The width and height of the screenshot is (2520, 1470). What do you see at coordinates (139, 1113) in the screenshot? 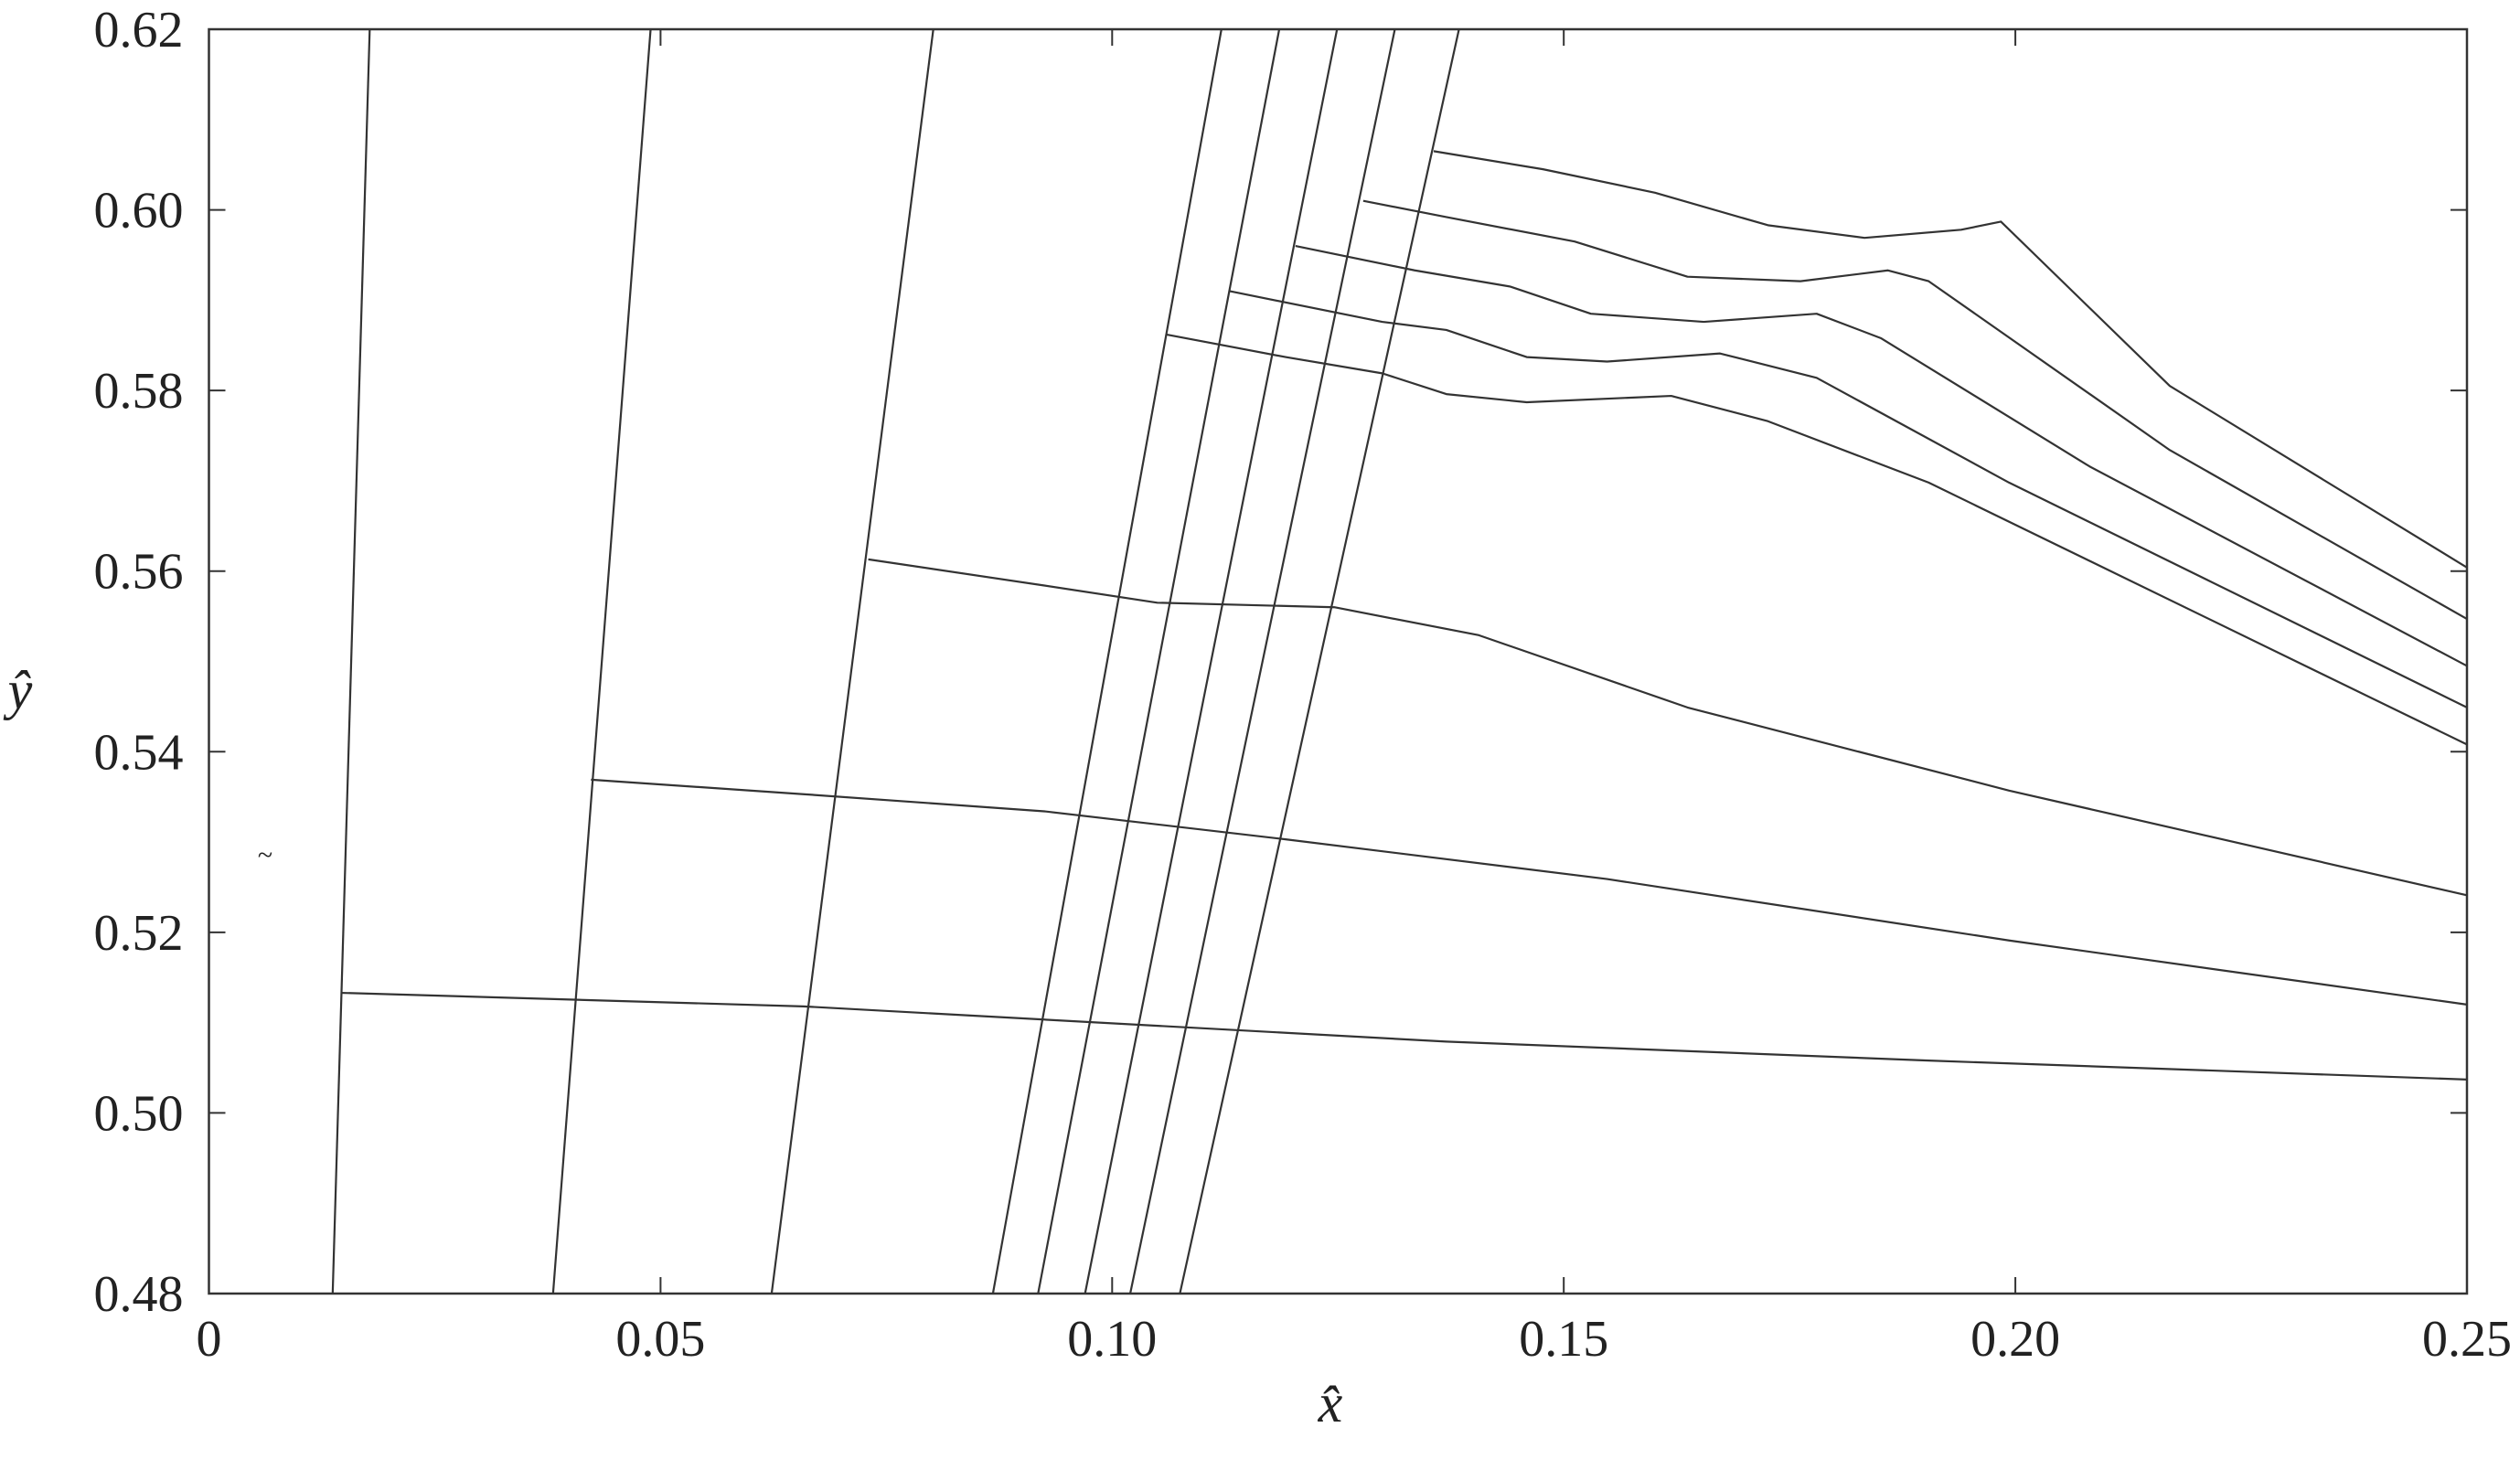
I see `y-tick-label: 0.50` at bounding box center [139, 1113].